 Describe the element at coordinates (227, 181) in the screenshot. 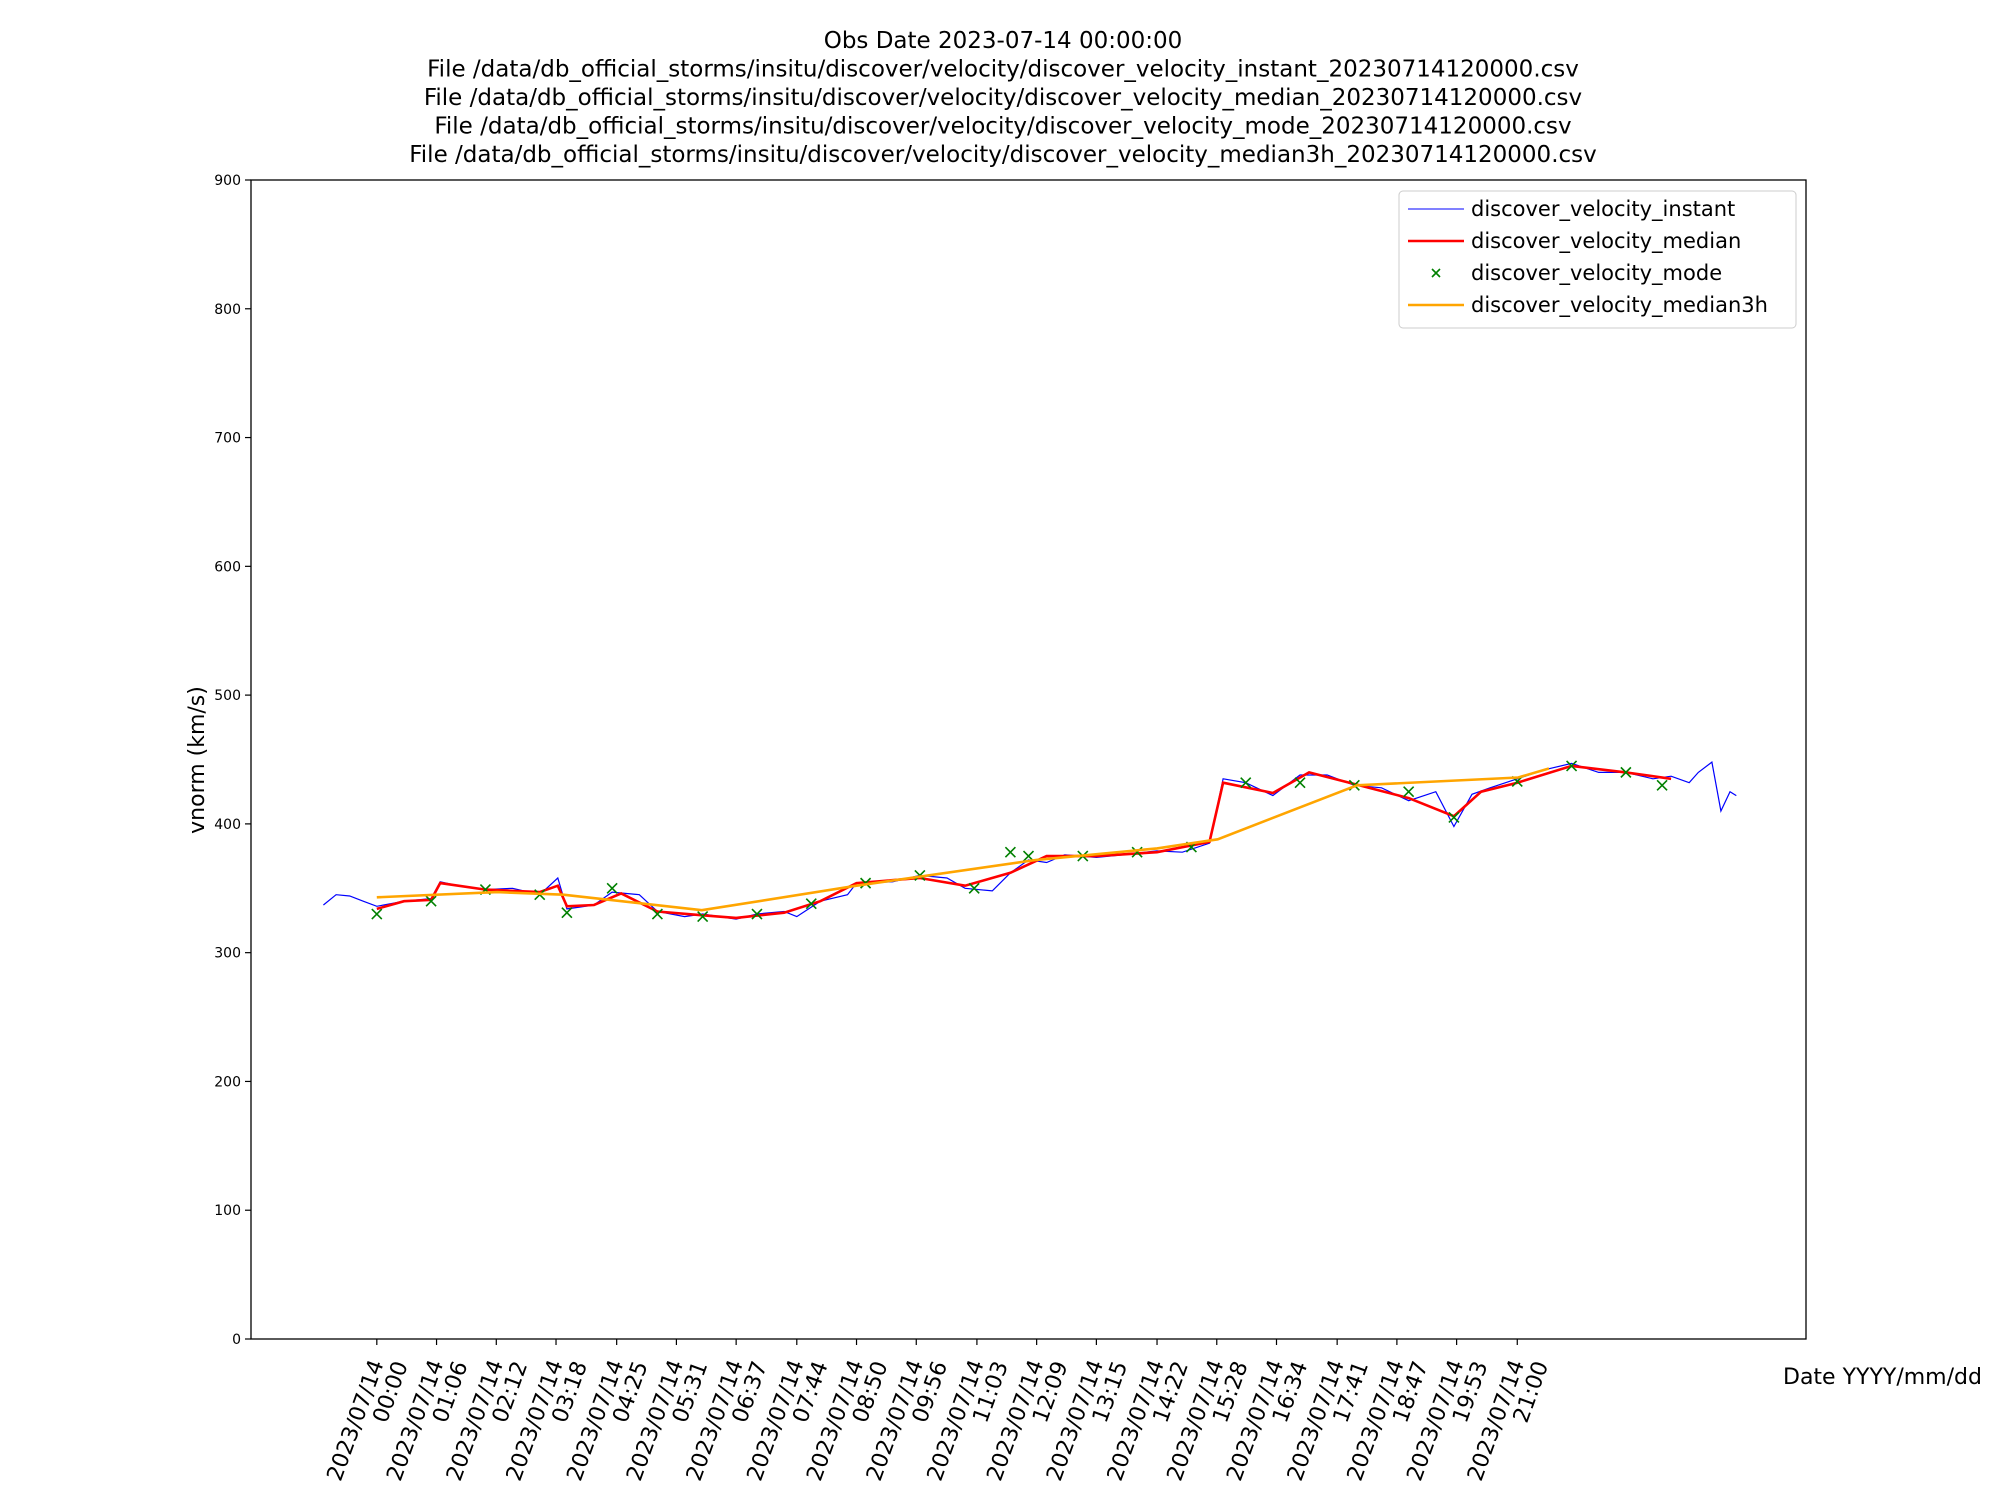

I see `y-tick-label: 900` at that location.